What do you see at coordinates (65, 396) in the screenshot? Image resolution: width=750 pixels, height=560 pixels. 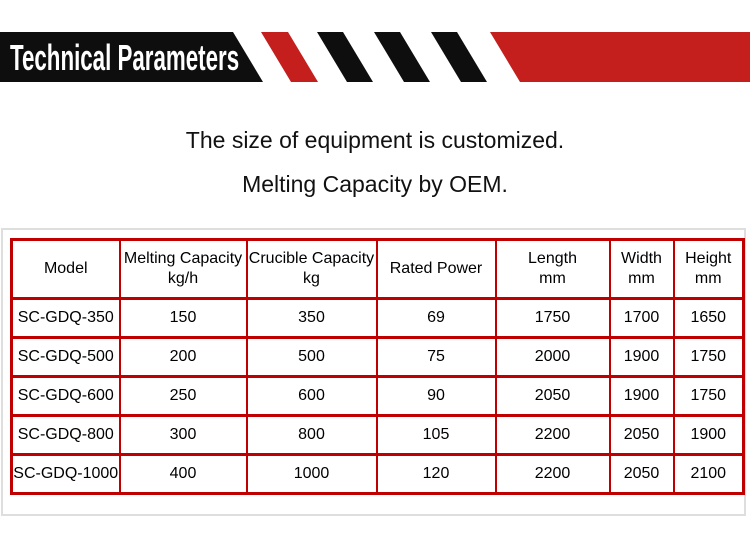 I see `table-cell-model: SC-GDQ-600` at bounding box center [65, 396].